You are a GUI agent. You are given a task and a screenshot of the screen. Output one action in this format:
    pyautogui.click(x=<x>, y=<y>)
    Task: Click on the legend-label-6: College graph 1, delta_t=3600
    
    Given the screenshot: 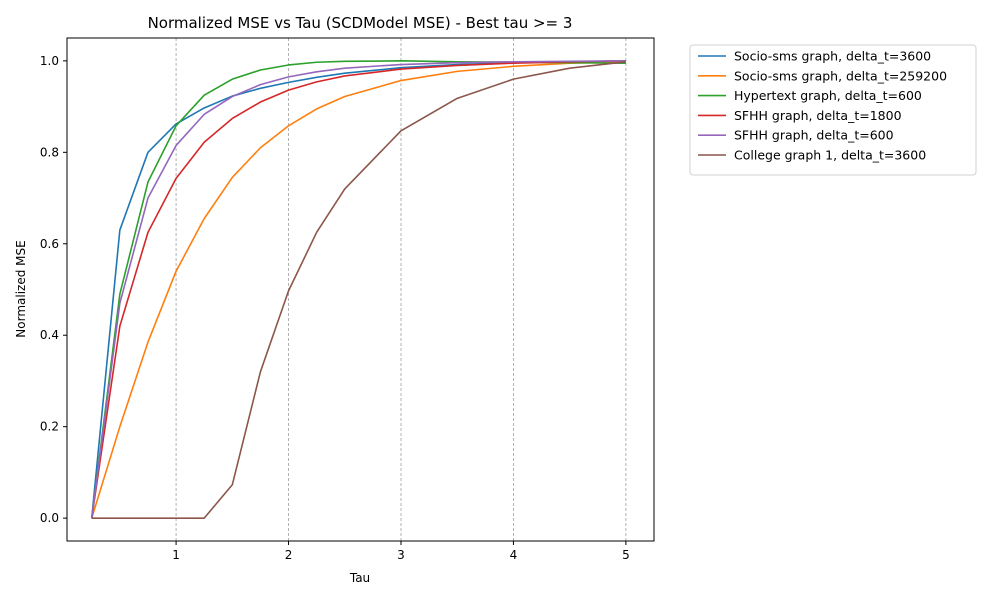 What is the action you would take?
    pyautogui.click(x=830, y=155)
    